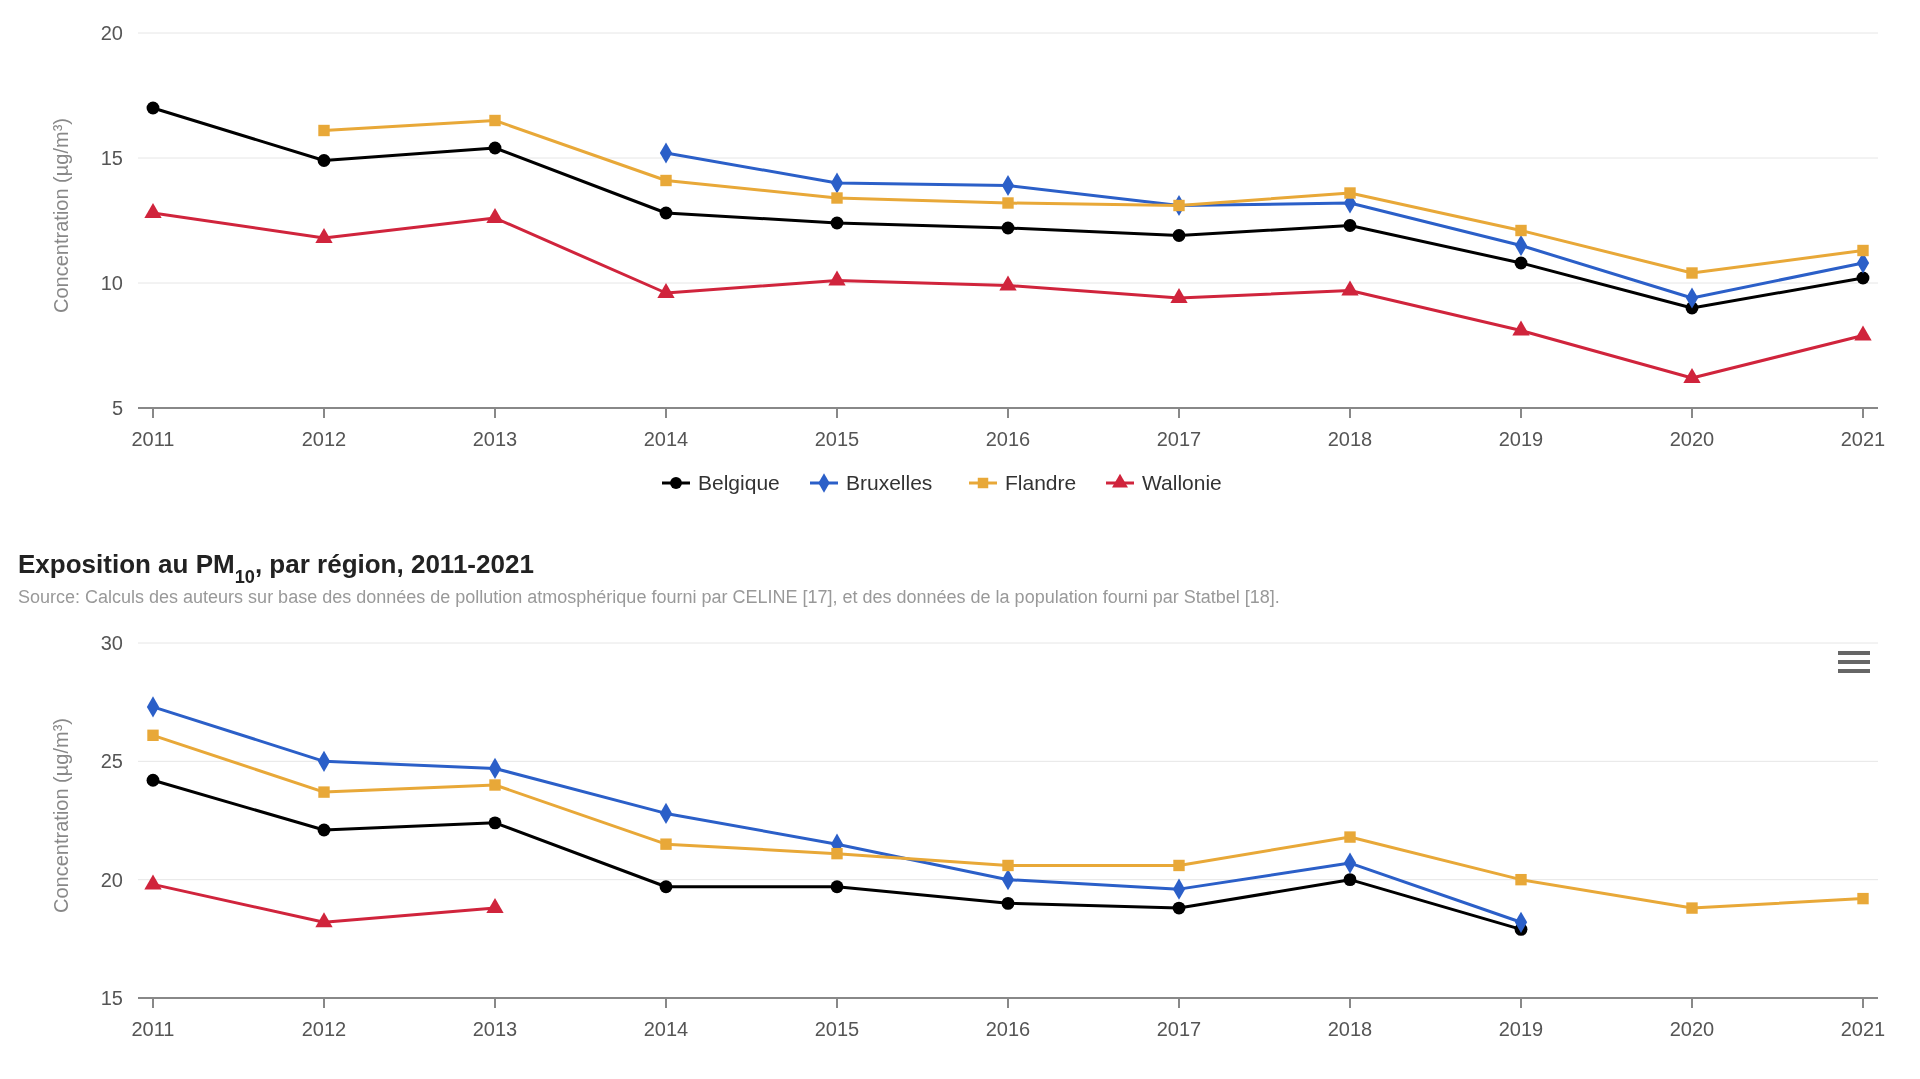 This screenshot has width=1920, height=1079. I want to click on legend-label: Wallonie, so click(1182, 483).